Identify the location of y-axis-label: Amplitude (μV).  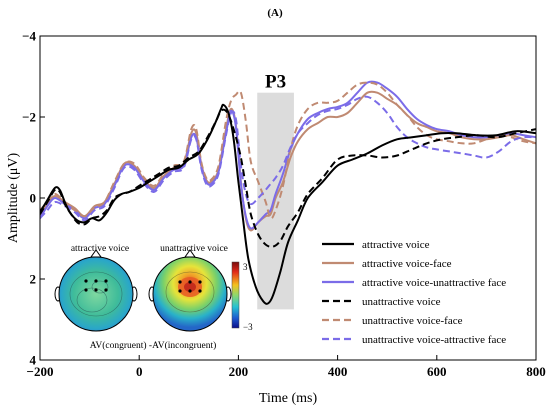
(13, 198).